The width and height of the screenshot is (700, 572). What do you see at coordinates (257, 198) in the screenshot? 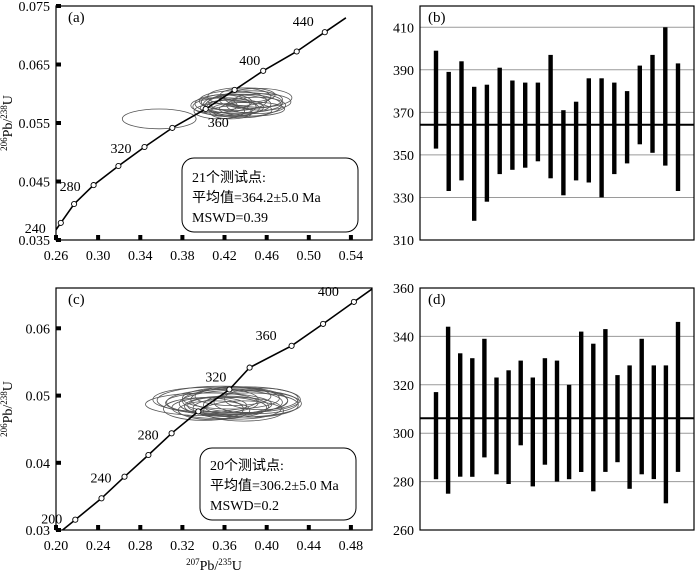
I see `panel-a-info-mean: 平均值=364.2±5.0 Ma` at bounding box center [257, 198].